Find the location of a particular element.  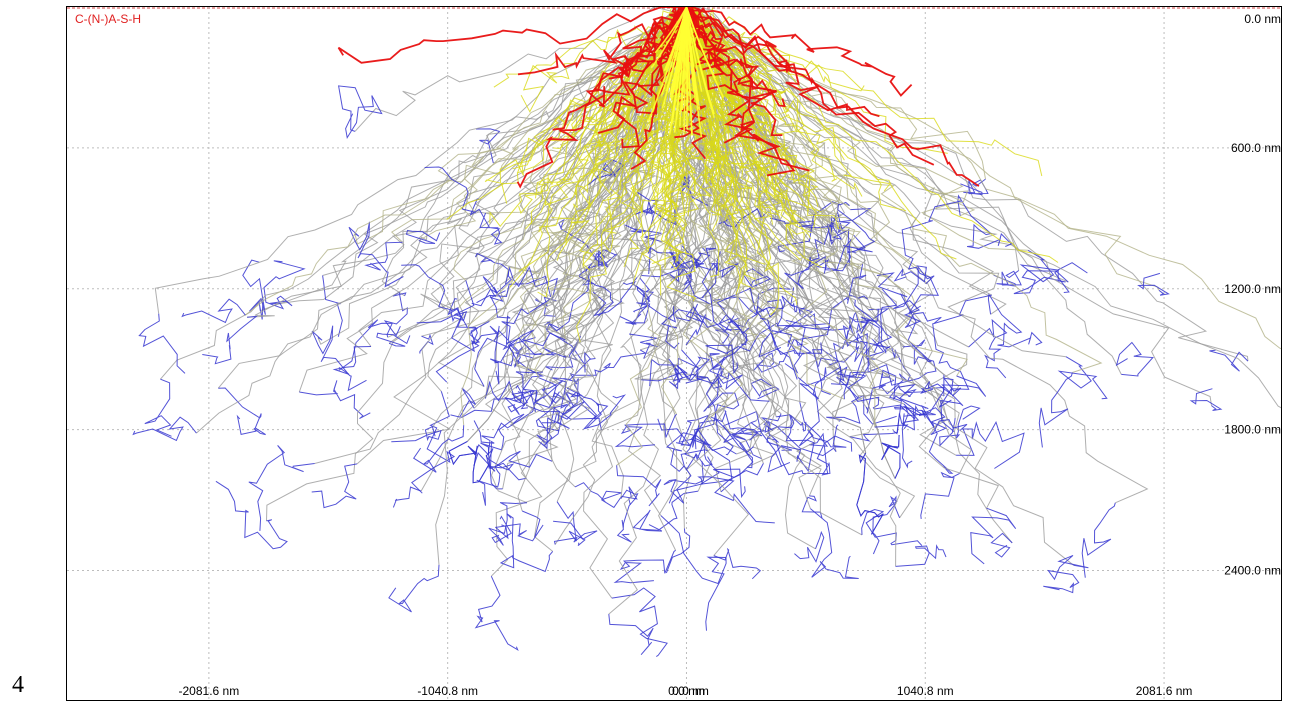

x-tick-label-overlap: 0.0 nm is located at coordinates (690, 691).